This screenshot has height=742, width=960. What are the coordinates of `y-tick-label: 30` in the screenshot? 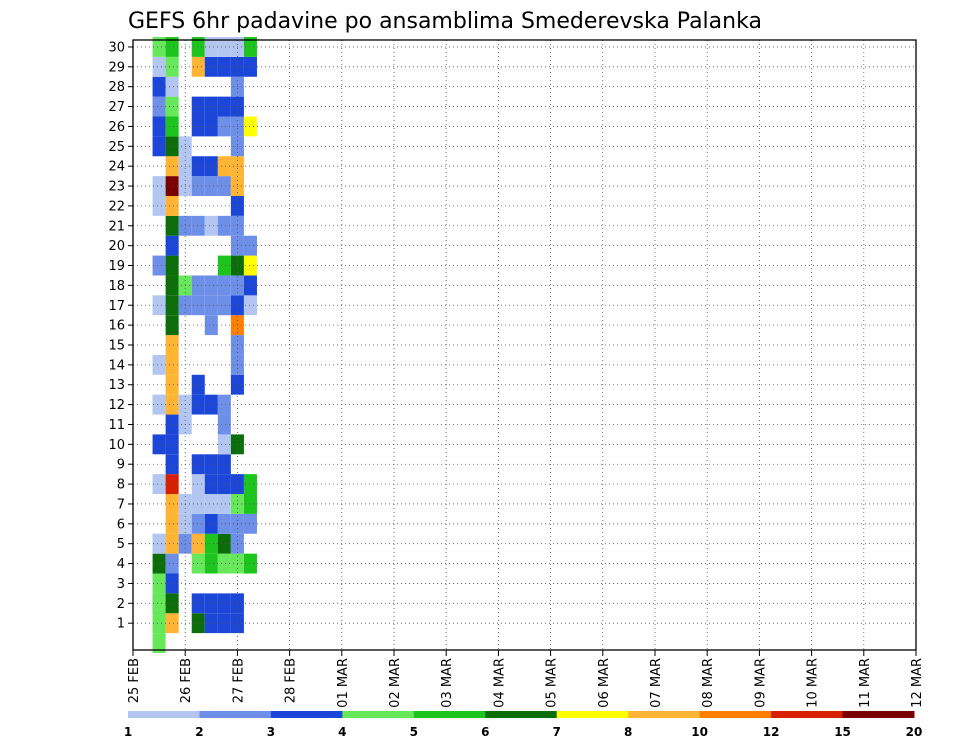 It's located at (116, 47).